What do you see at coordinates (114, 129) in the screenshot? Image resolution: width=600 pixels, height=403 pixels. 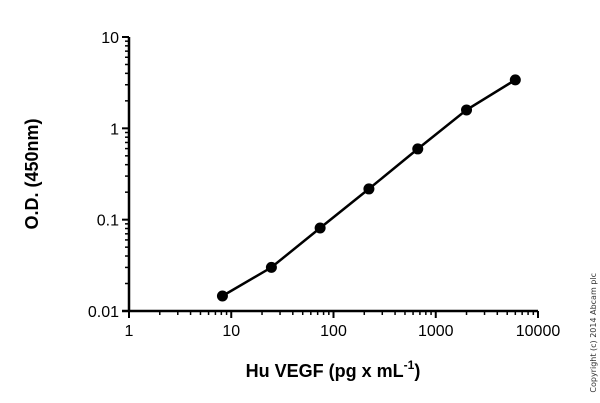 I see `y-tick-label: 1` at bounding box center [114, 129].